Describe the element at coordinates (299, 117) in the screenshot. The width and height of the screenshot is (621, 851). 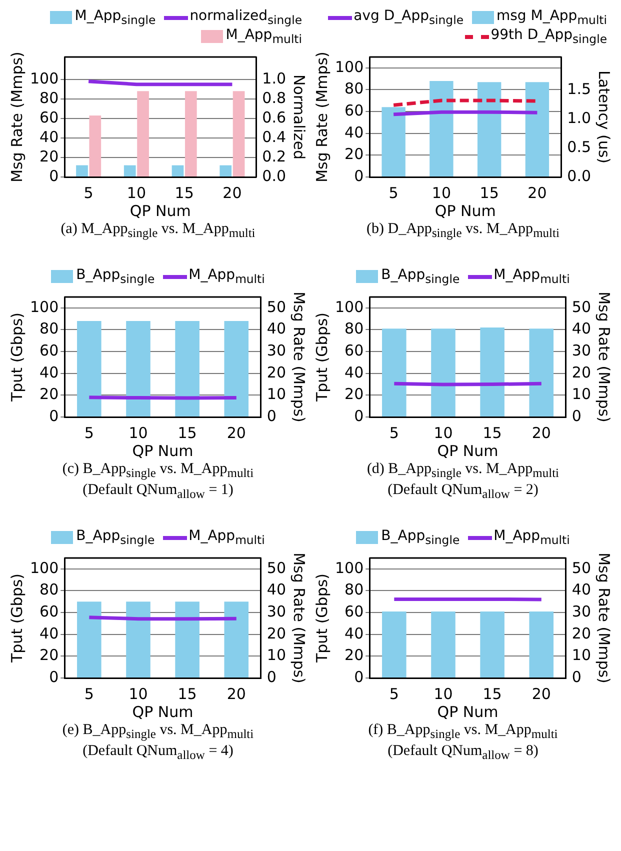
I see `y2-axis-title: Normalized` at that location.